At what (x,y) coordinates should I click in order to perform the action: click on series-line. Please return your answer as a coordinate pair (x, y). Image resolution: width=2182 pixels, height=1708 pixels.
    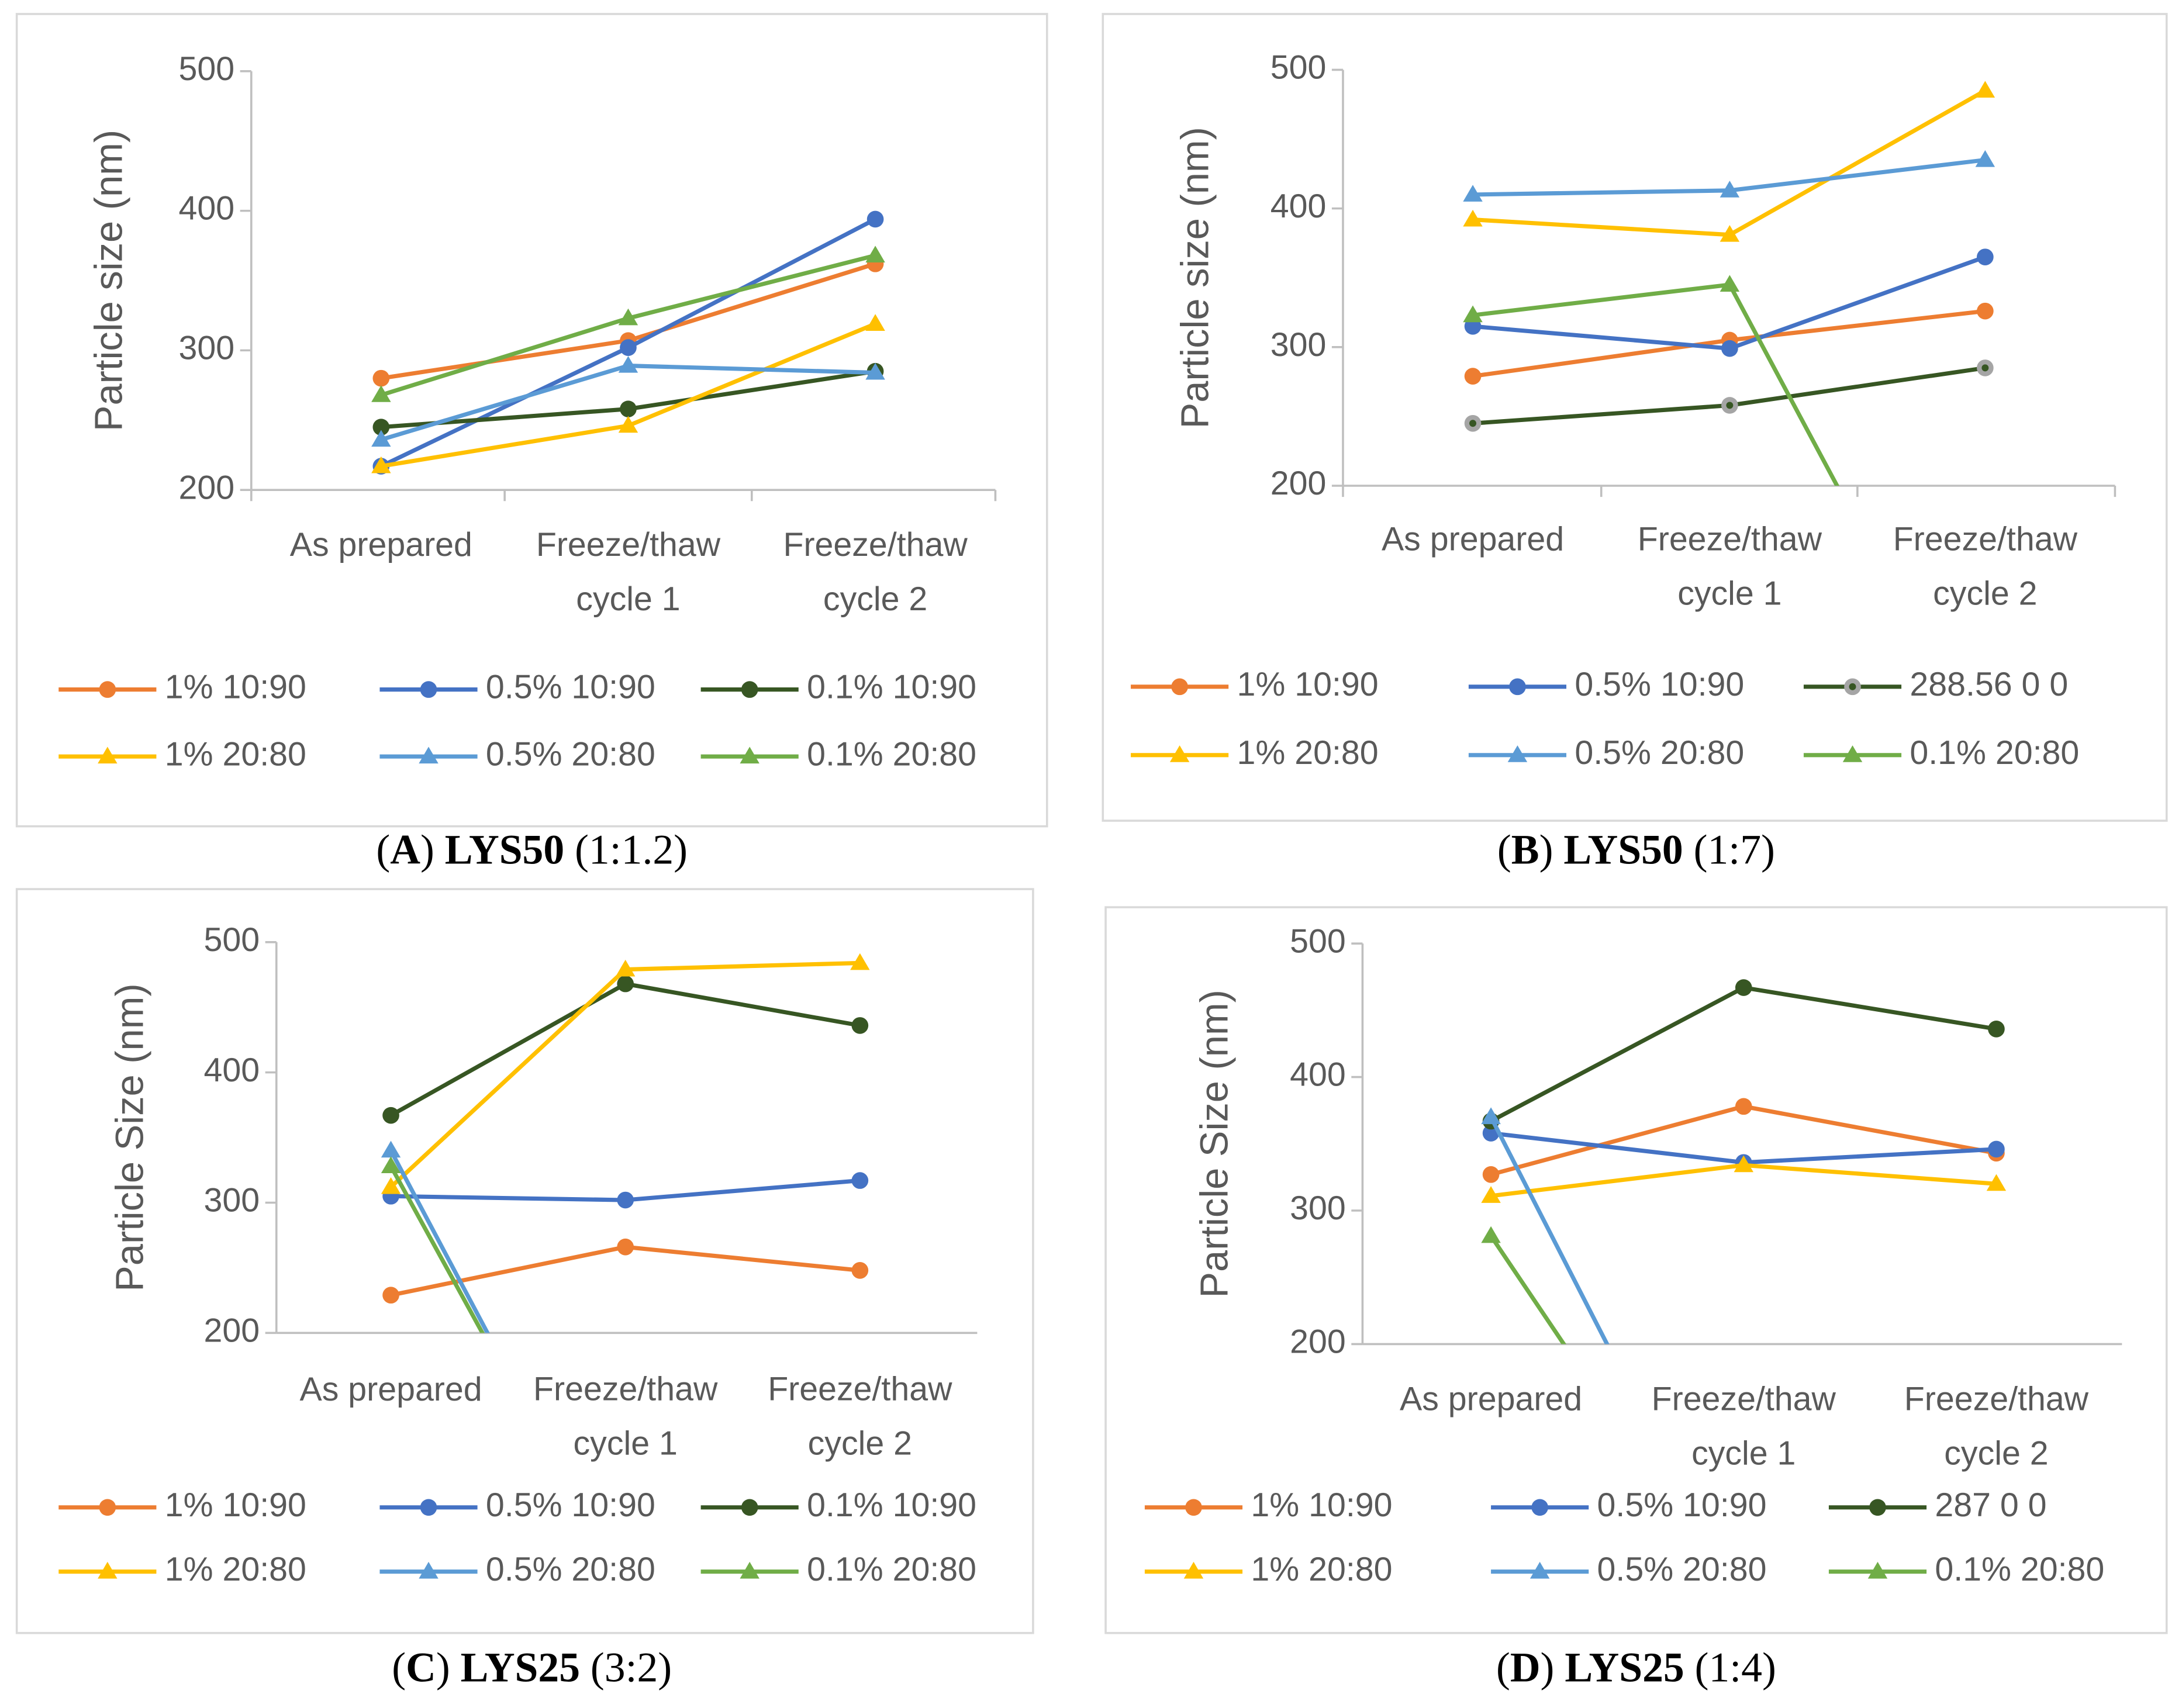
    Looking at the image, I should click on (1729, 162).